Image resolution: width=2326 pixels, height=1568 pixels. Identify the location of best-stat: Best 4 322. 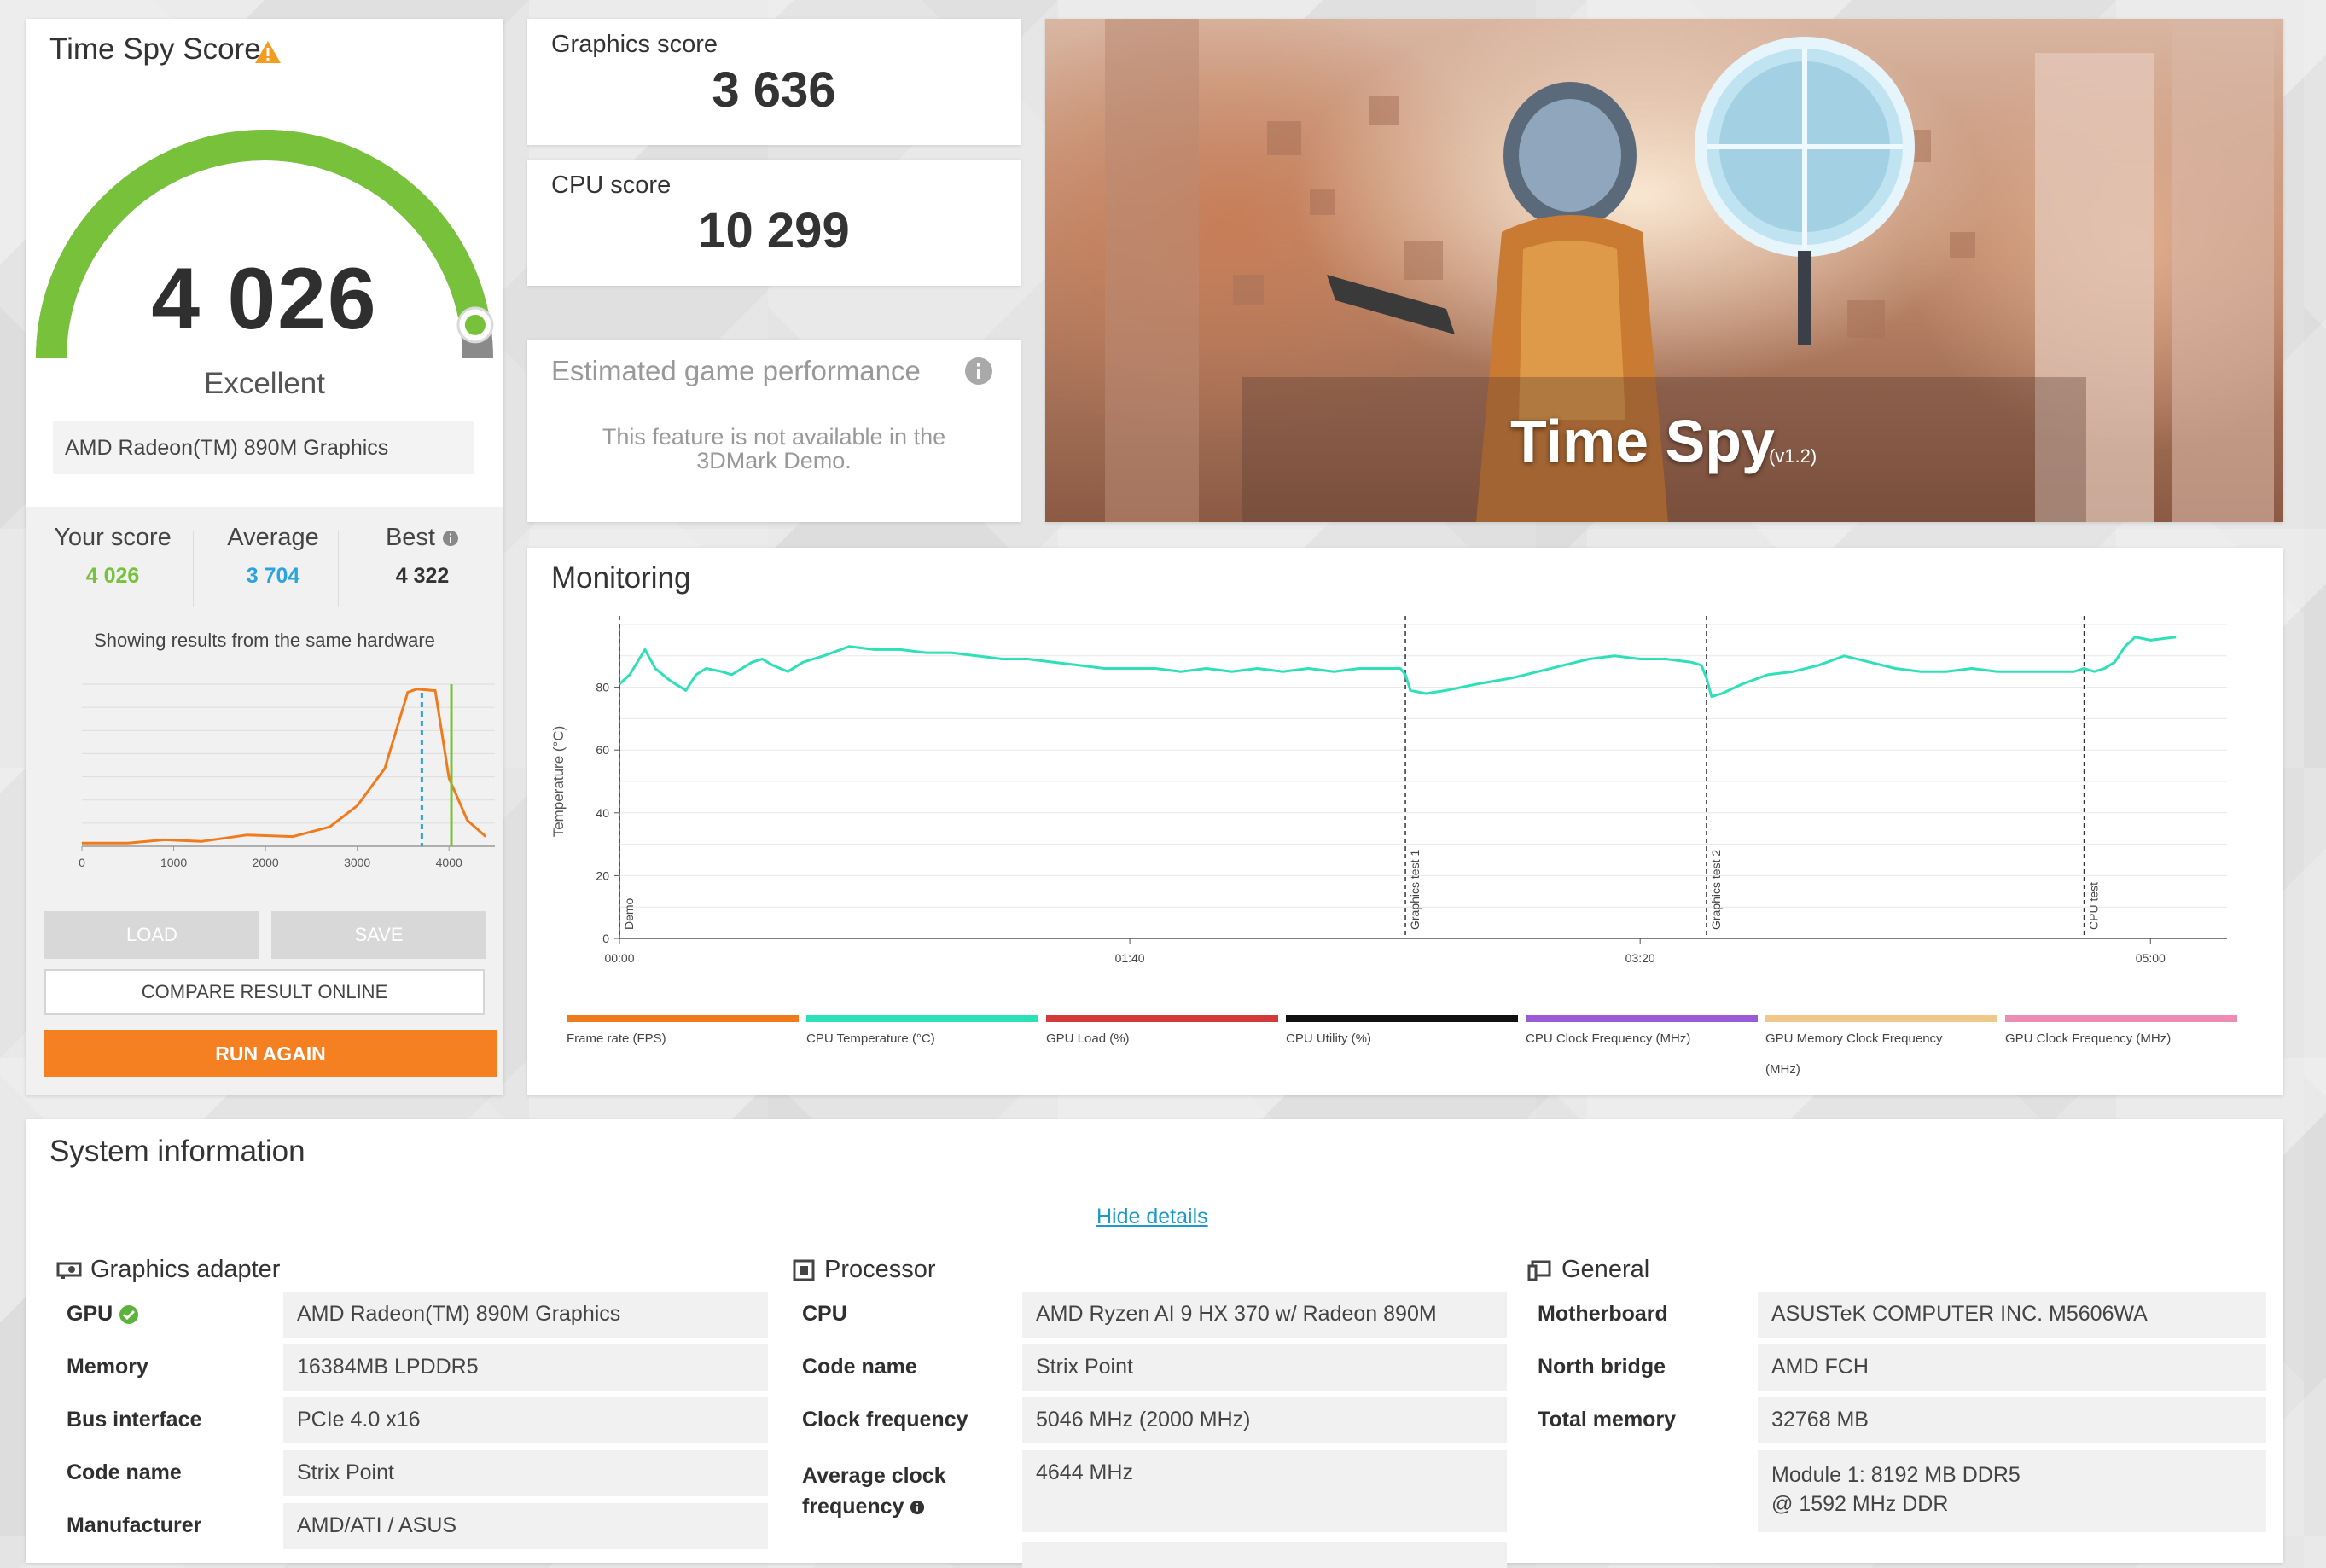
(422, 556).